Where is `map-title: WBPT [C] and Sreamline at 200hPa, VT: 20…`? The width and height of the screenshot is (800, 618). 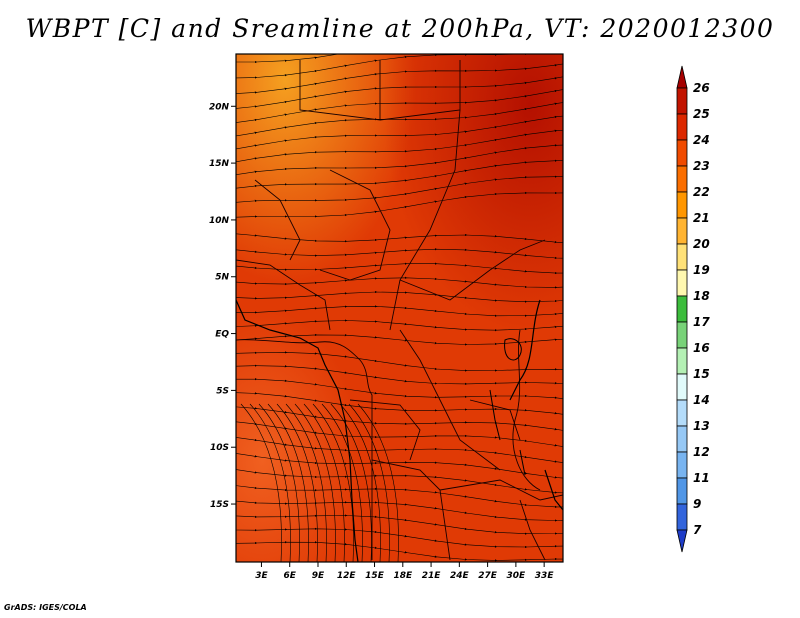 map-title: WBPT [C] and Sreamline at 200hPa, VT: 20… is located at coordinates (400, 28).